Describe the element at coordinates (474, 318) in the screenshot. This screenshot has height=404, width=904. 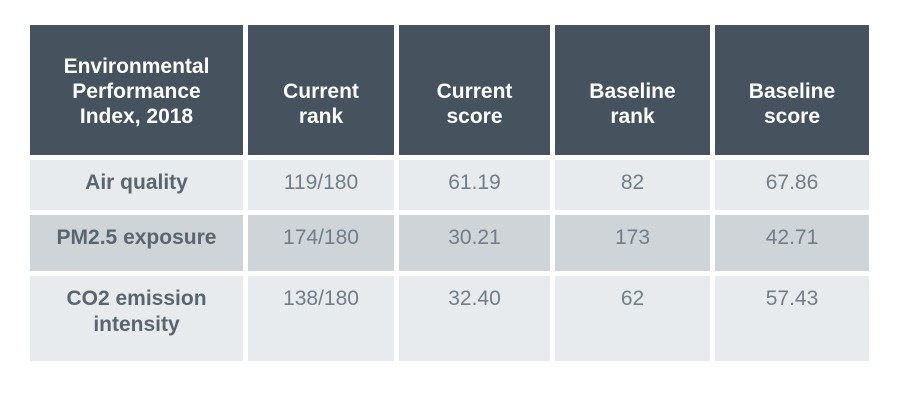
I see `cell-current-score: 32.40` at that location.